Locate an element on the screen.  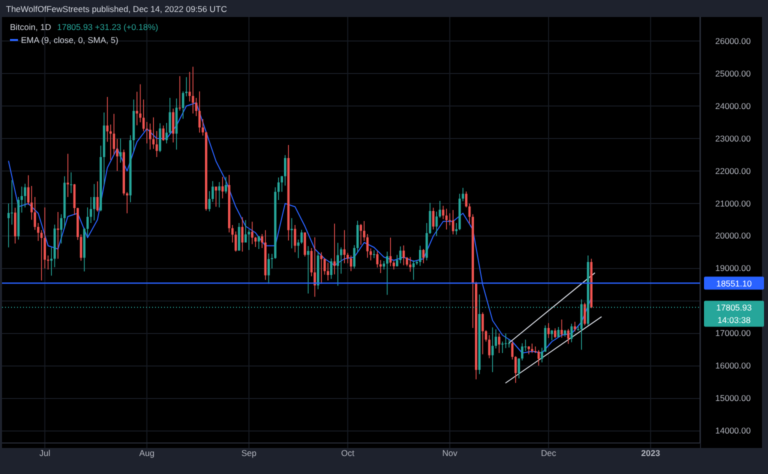
y-tick-label: 23000.00 is located at coordinates (733, 138).